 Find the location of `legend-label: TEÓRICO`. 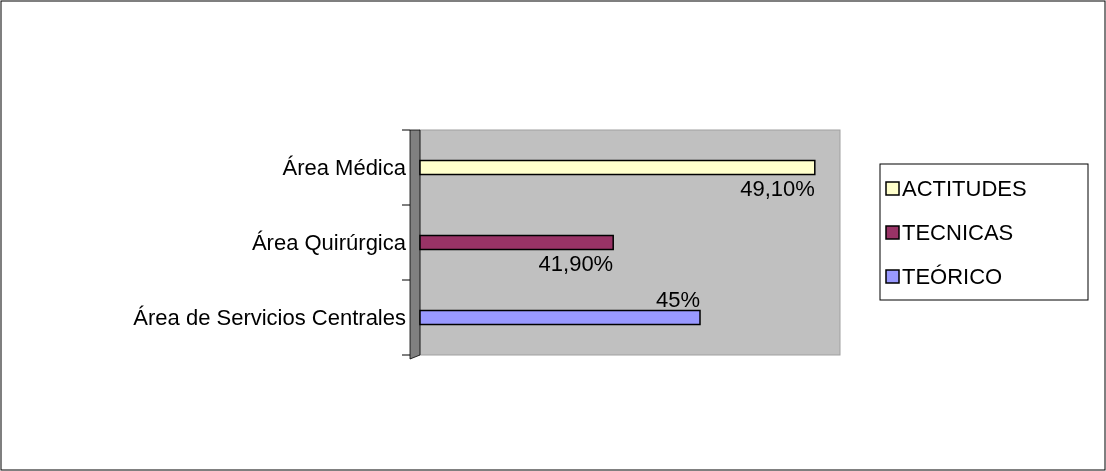

legend-label: TEÓRICO is located at coordinates (952, 276).